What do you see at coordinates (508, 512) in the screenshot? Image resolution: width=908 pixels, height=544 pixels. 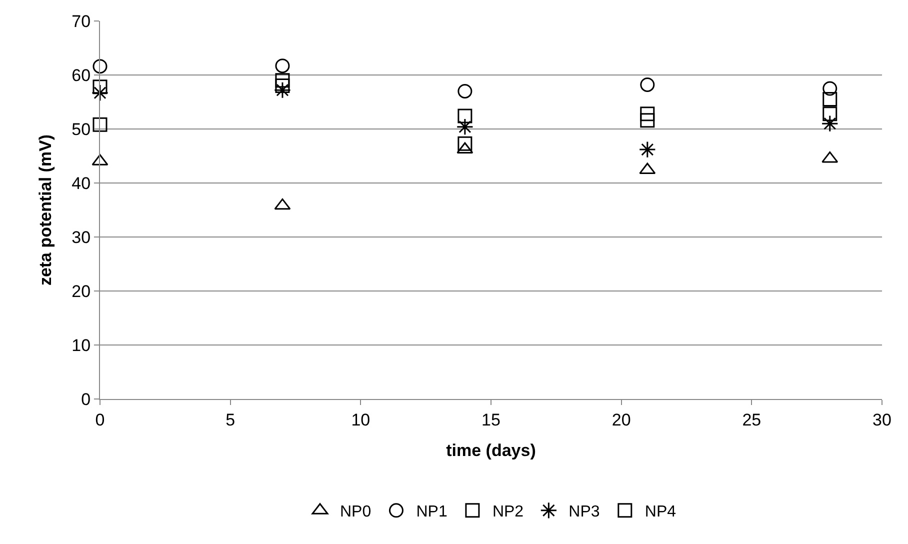 I see `legend-label: NP2` at bounding box center [508, 512].